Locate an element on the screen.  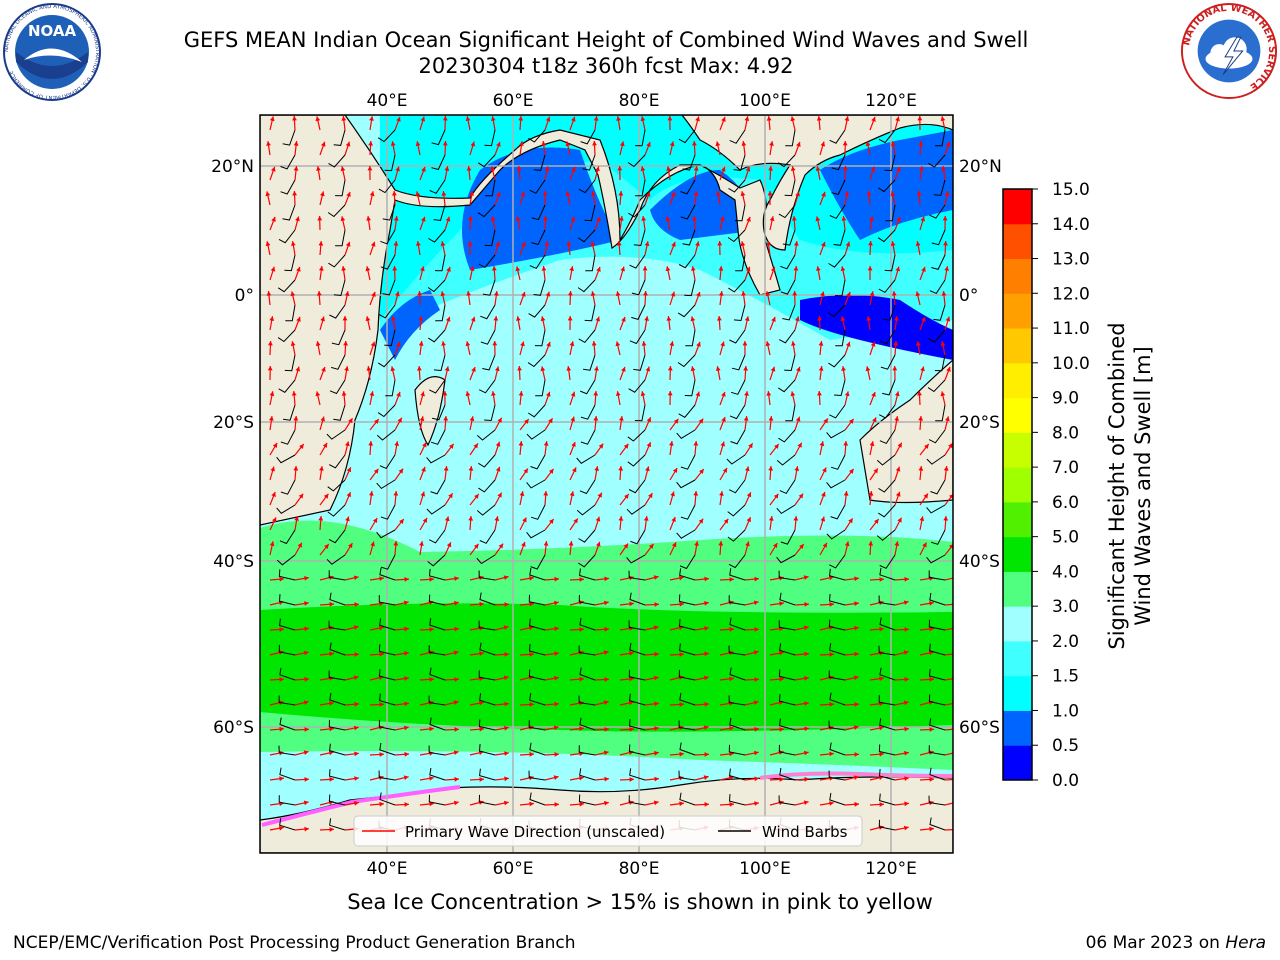
lat-label-left: 20°N is located at coordinates (232, 167).